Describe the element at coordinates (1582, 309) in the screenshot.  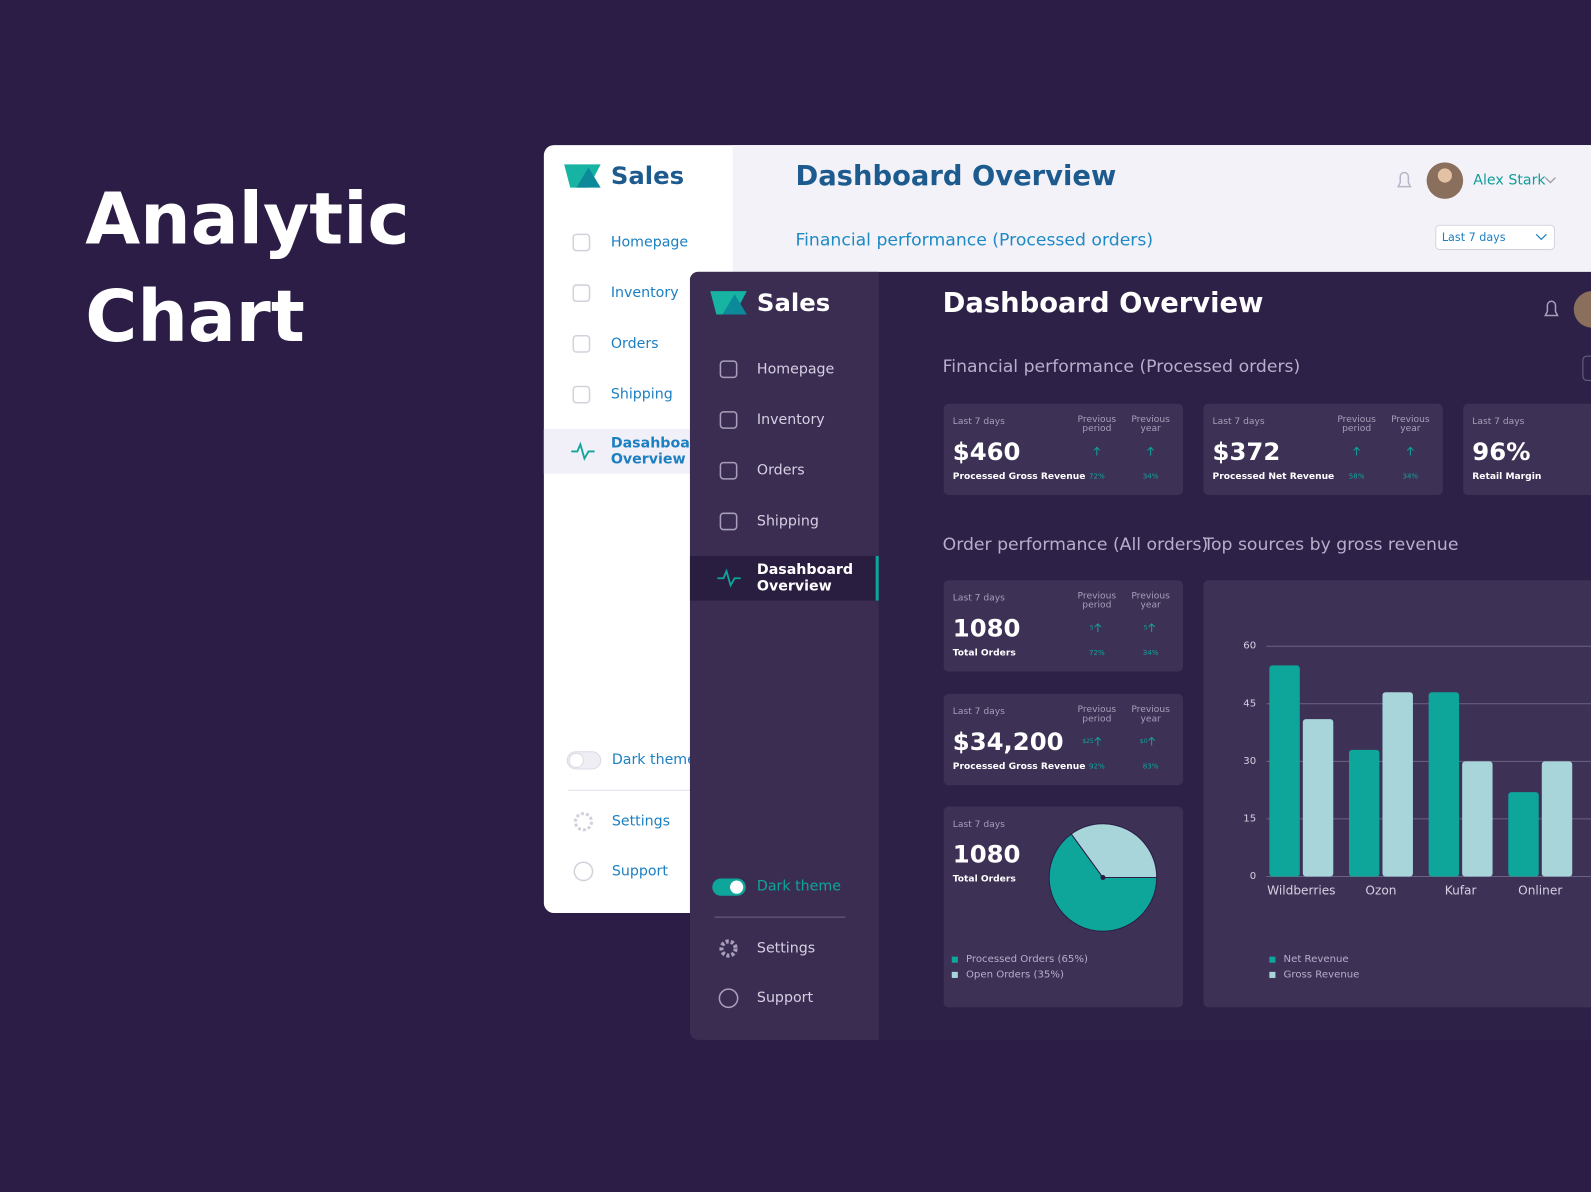
I see `avatar` at that location.